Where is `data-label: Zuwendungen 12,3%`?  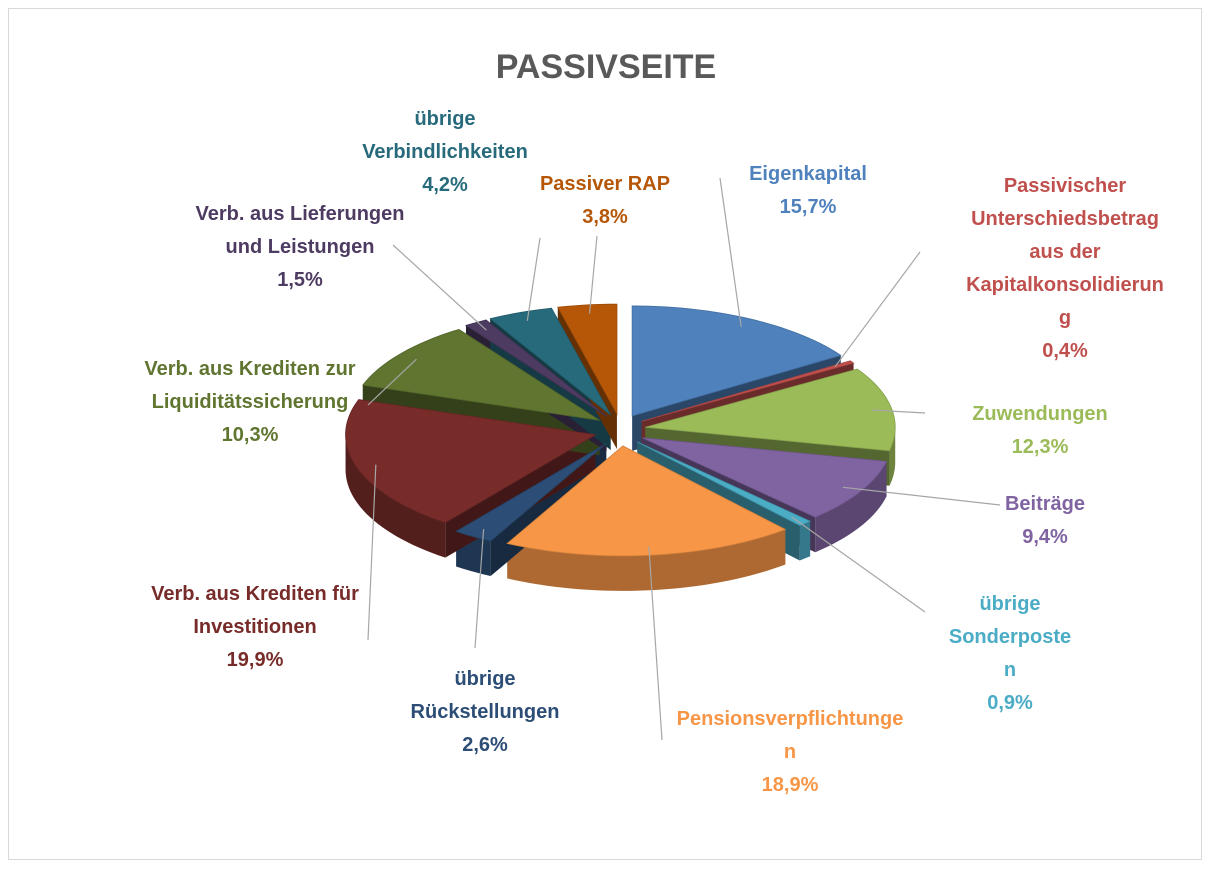
data-label: Zuwendungen 12,3% is located at coordinates (1040, 431).